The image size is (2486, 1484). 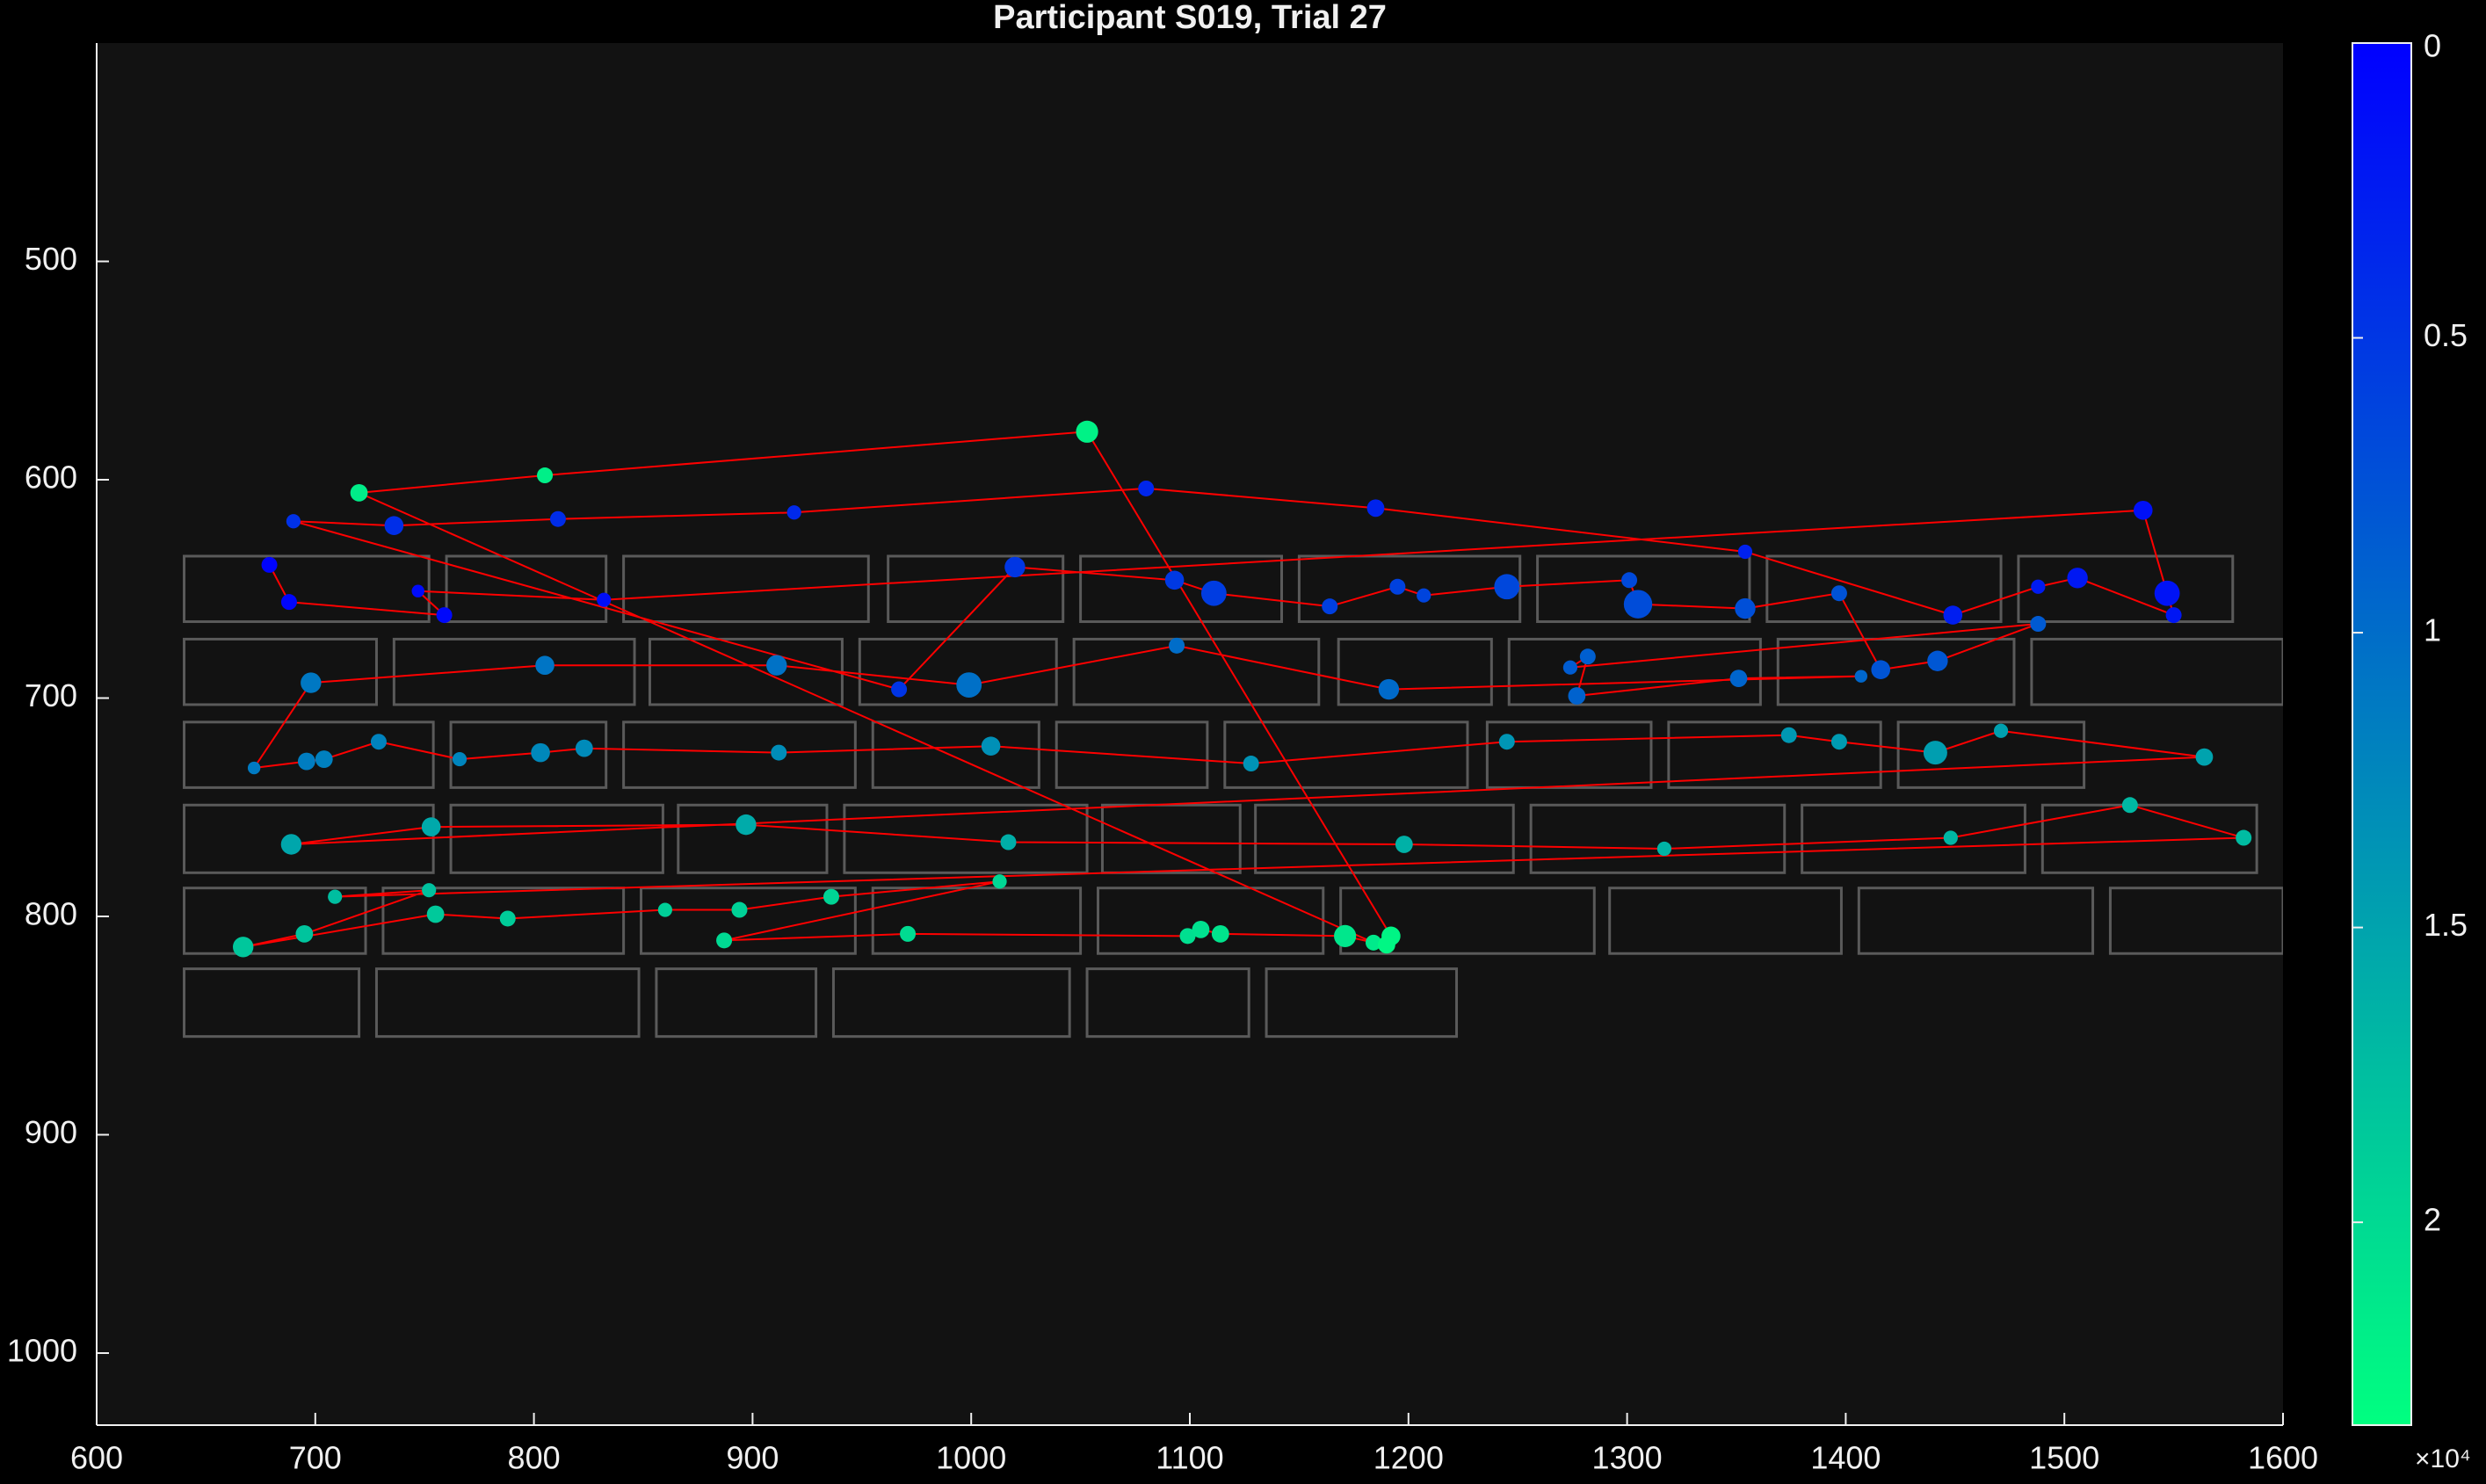 What do you see at coordinates (2446, 925) in the screenshot?
I see `colorbar-tick-label: 1.5` at bounding box center [2446, 925].